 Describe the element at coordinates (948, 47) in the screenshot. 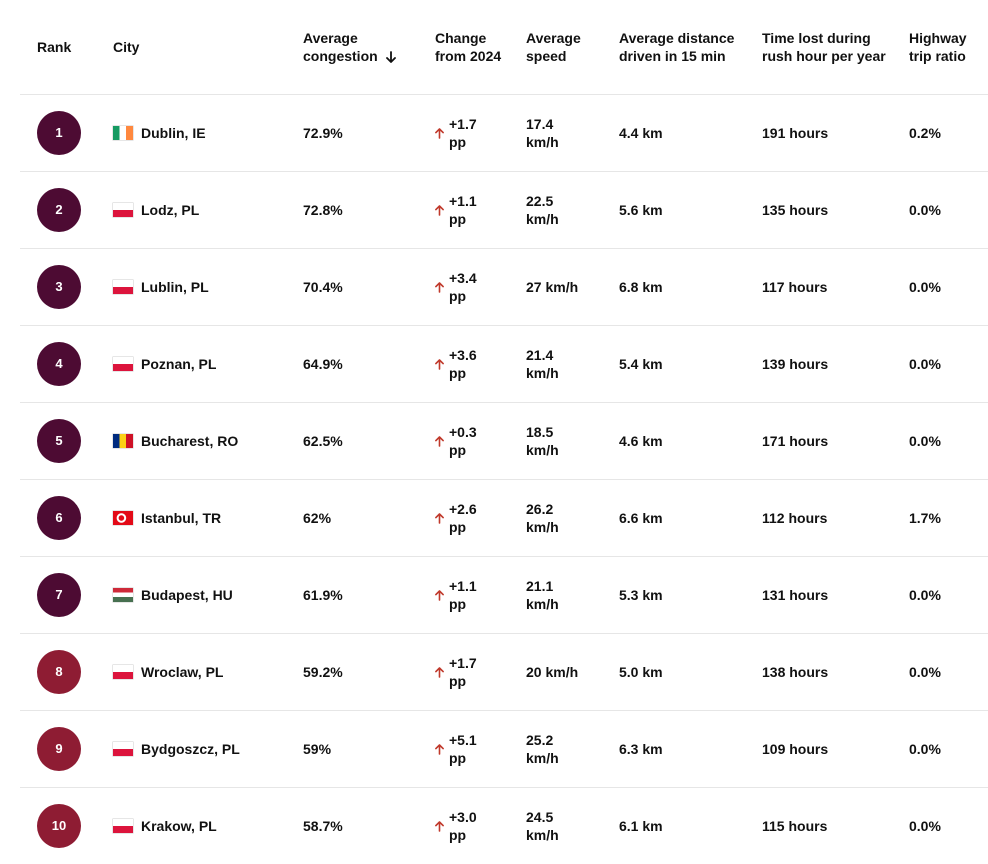

I see `column-header: Highway trip ratio` at that location.